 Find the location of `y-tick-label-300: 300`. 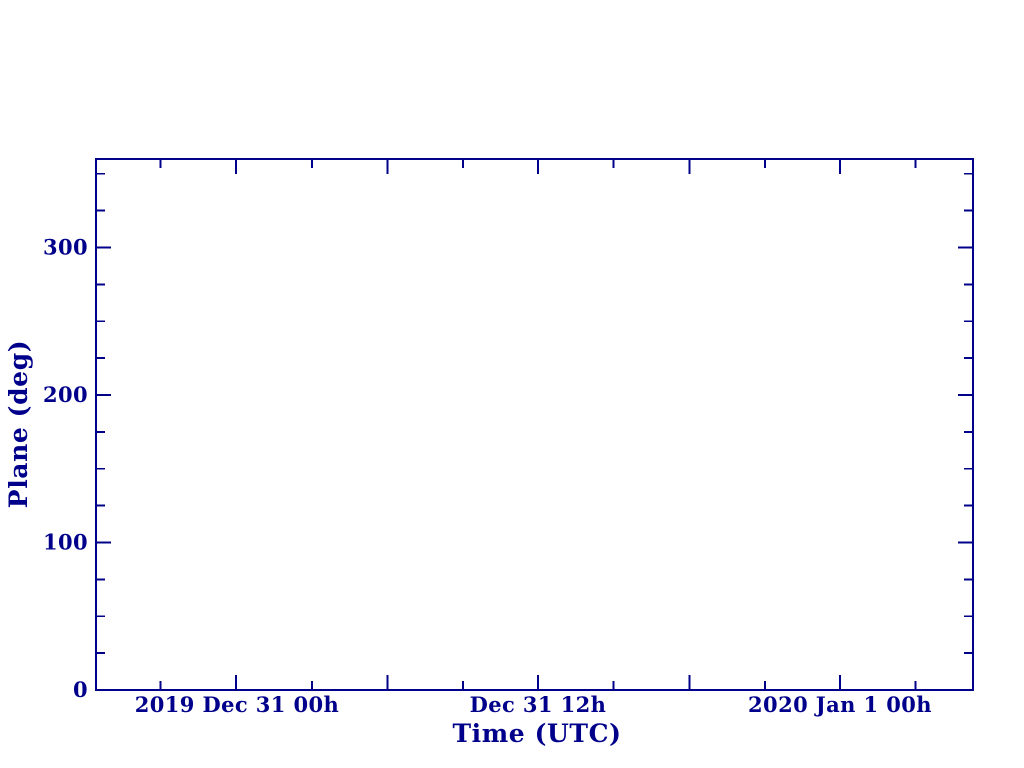

y-tick-label-300: 300 is located at coordinates (65, 247).